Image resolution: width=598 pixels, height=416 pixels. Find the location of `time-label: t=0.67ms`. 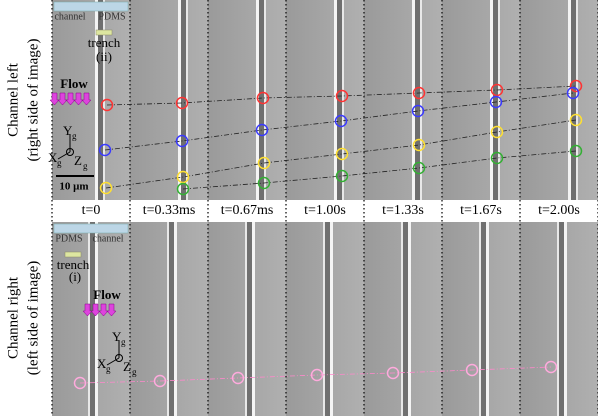

time-label: t=0.67ms is located at coordinates (247, 210).